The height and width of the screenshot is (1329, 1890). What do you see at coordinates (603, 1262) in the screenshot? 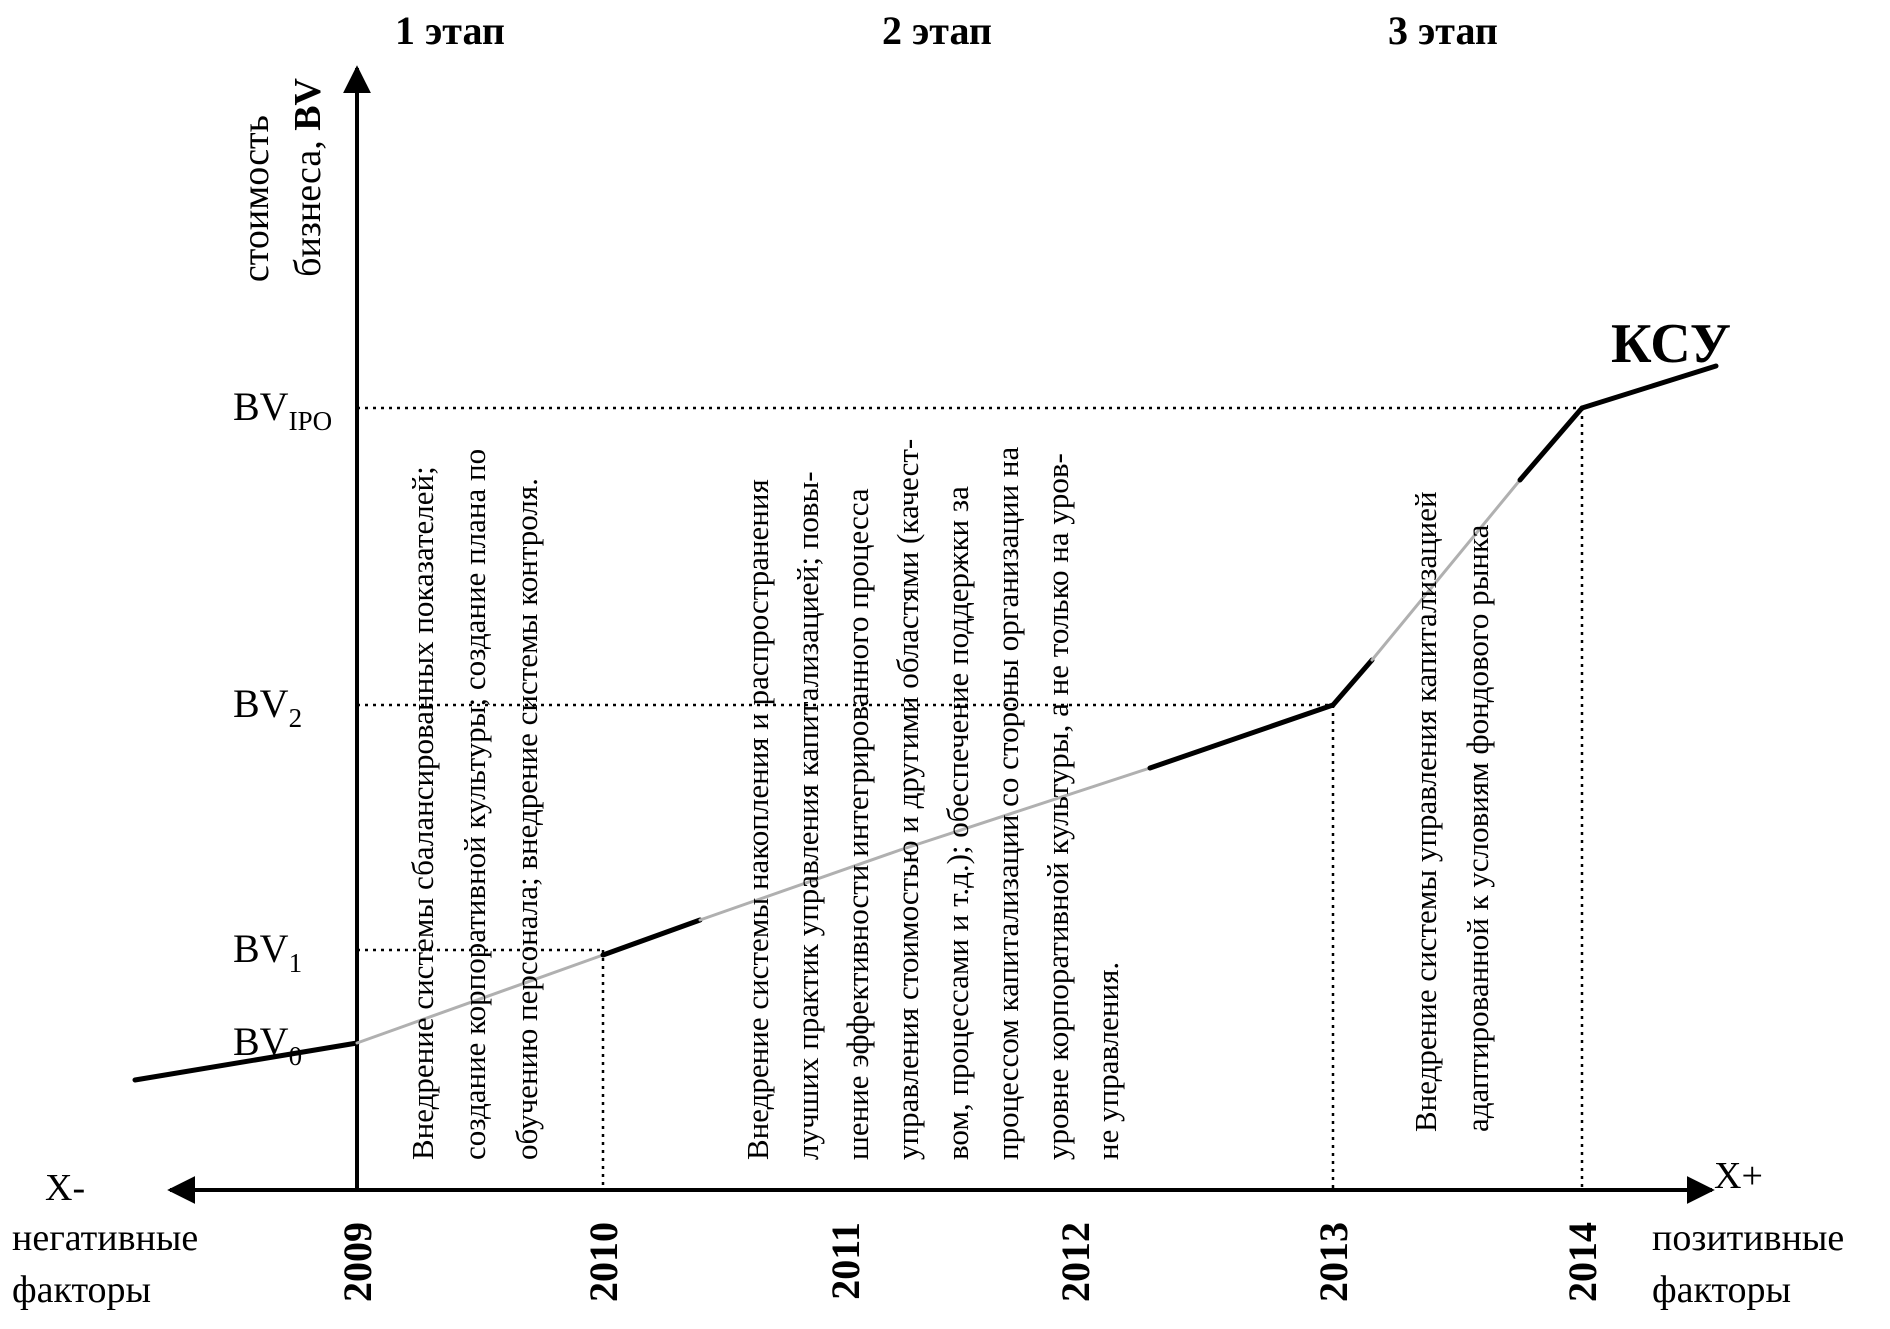
I see `x-tick-label: 2010` at bounding box center [603, 1262].